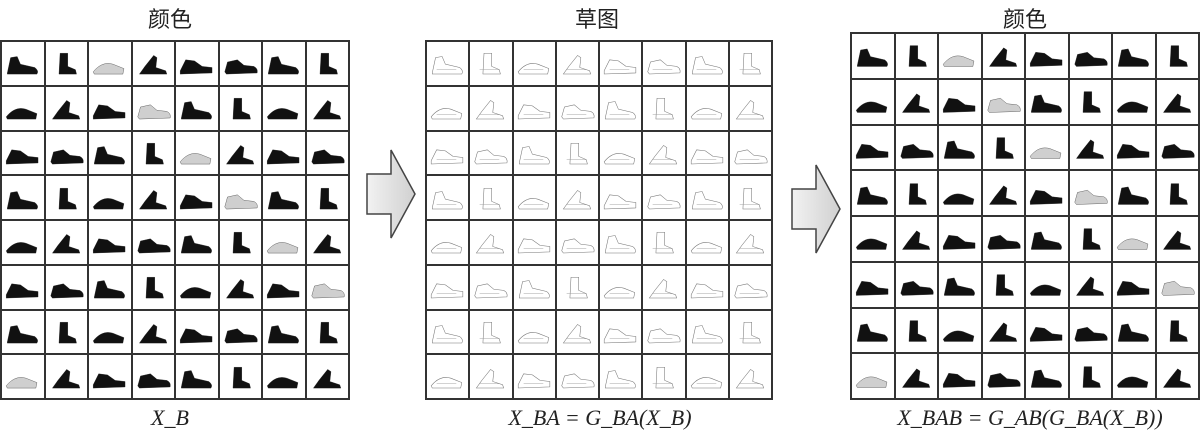 The width and height of the screenshot is (1200, 439). I want to click on panel-title-middle: 草图, so click(596, 20).